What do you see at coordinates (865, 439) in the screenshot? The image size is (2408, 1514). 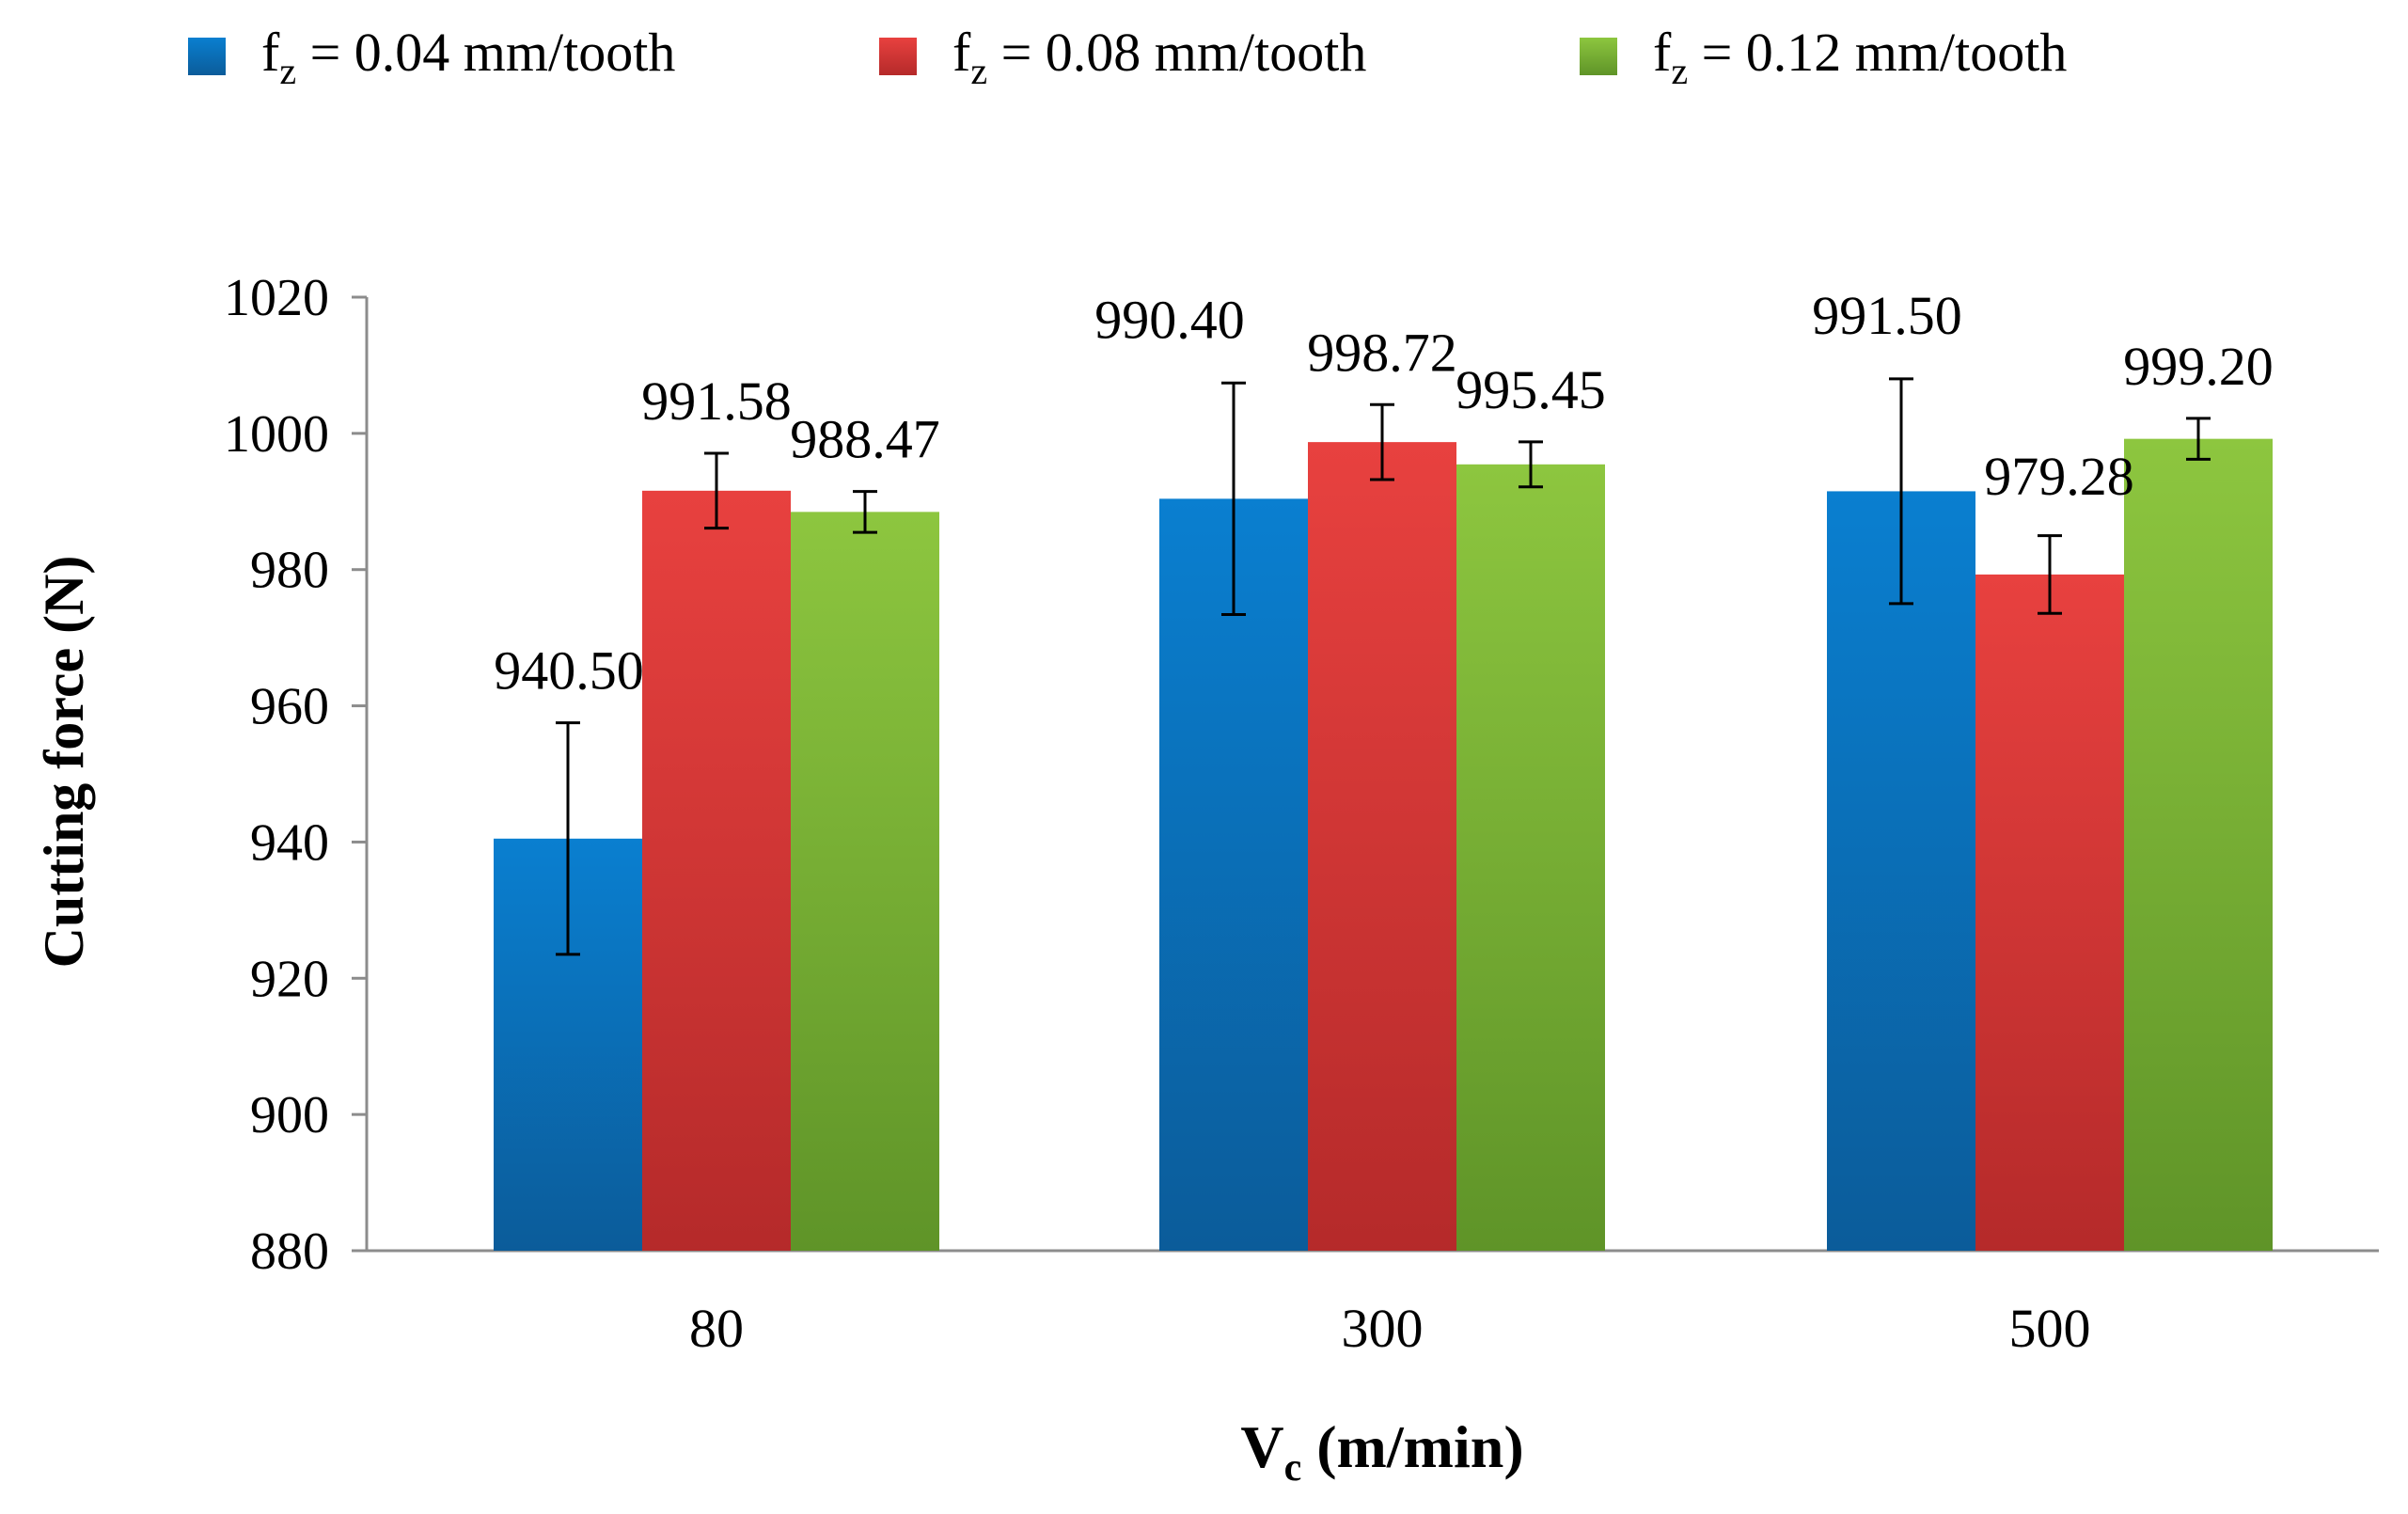 I see `data-label: 988.47` at bounding box center [865, 439].